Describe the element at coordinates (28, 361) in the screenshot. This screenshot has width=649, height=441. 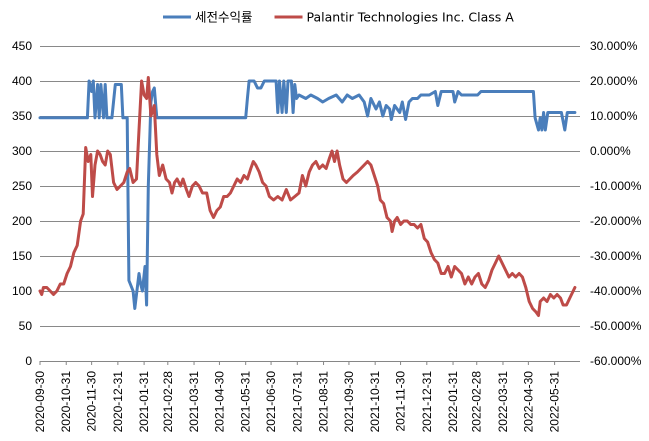
I see `y-left-tick-label: 0` at that location.